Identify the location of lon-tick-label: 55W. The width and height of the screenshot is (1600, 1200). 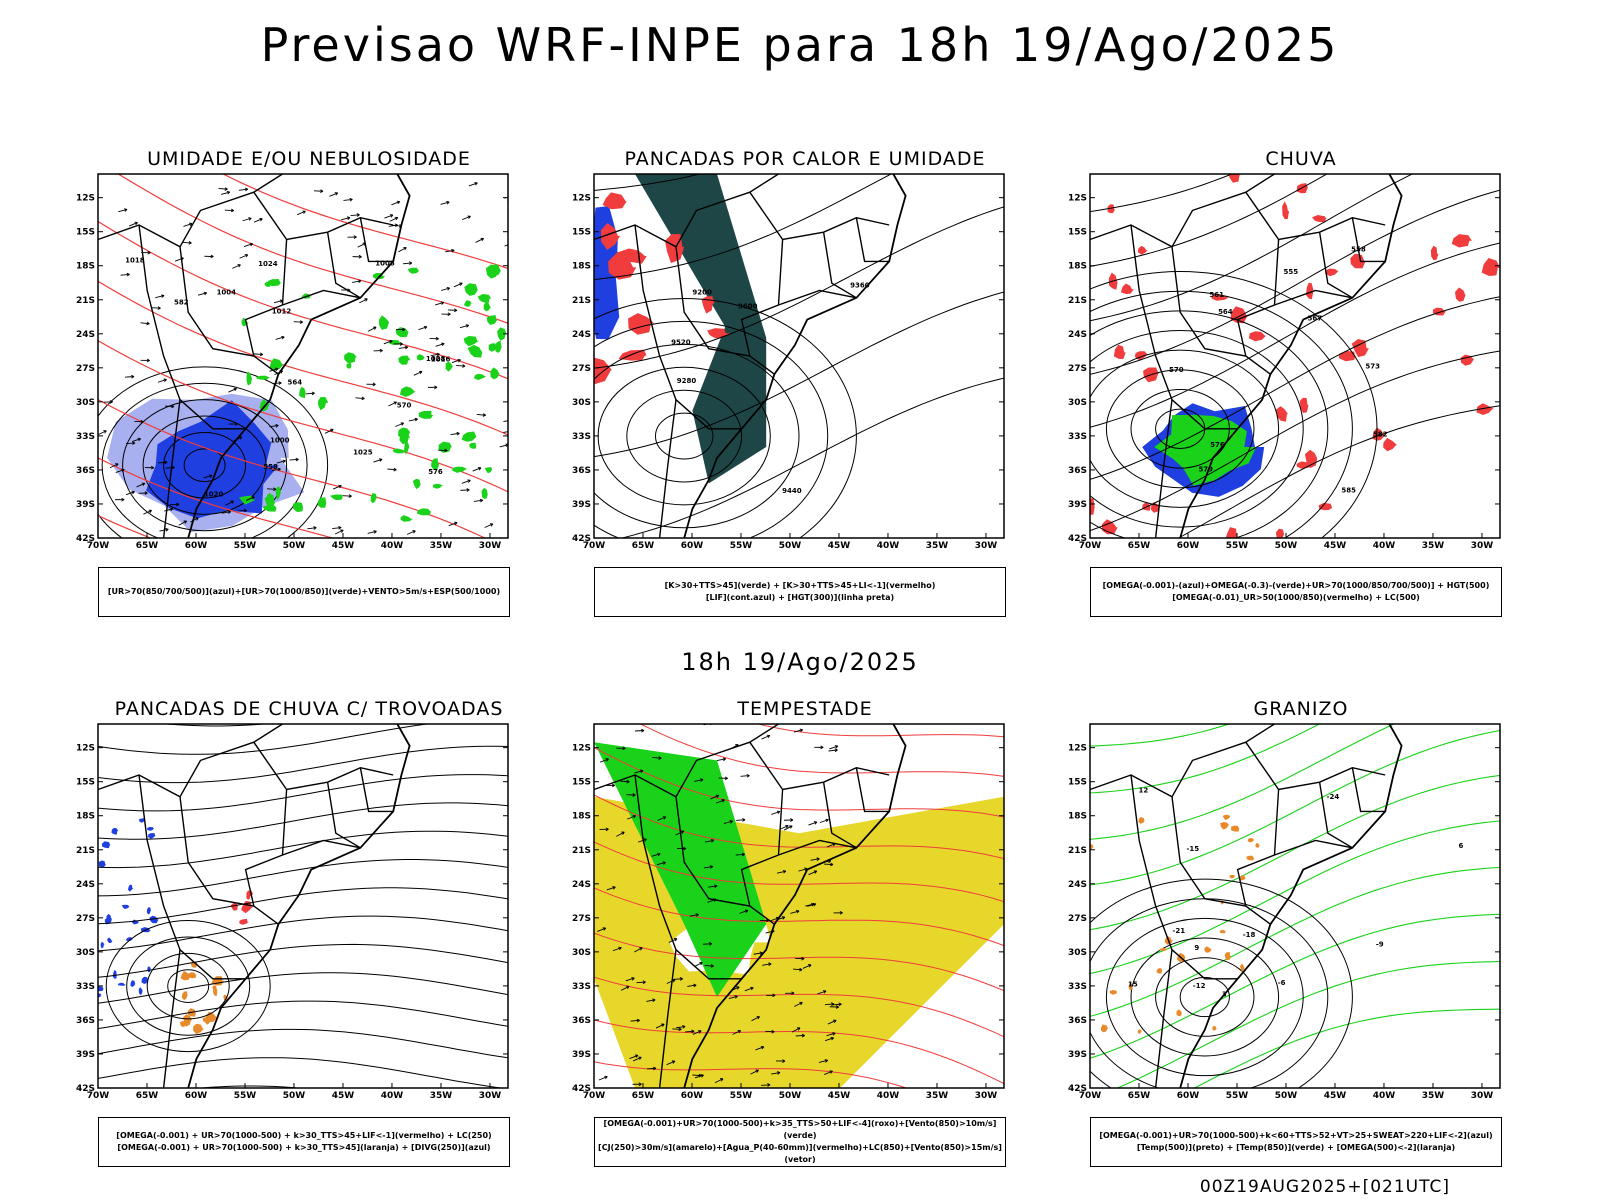
(245, 1096).